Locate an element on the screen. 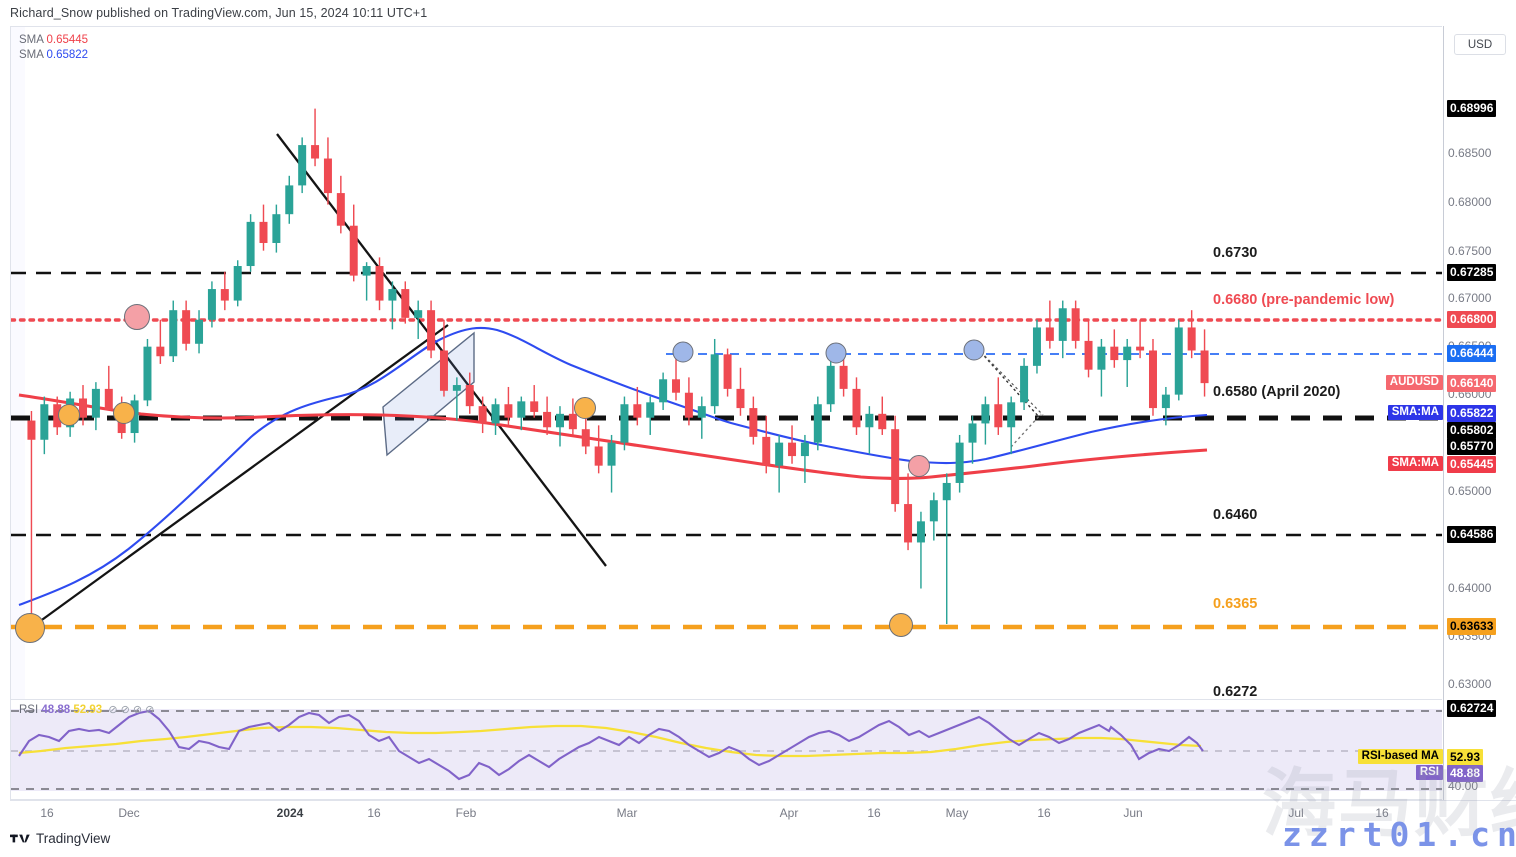 This screenshot has width=1516, height=857. price-axis-chip: 52.93 is located at coordinates (1465, 757).